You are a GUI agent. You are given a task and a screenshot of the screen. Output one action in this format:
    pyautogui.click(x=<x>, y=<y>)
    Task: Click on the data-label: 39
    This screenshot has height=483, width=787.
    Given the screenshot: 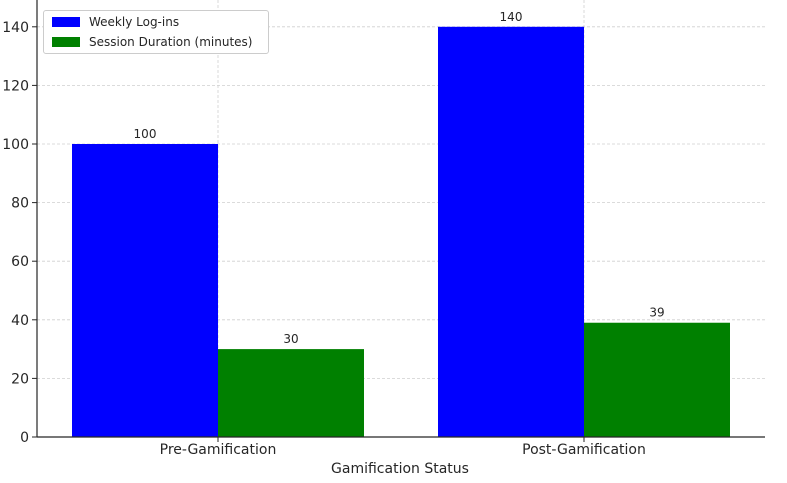 What is the action you would take?
    pyautogui.click(x=656, y=313)
    